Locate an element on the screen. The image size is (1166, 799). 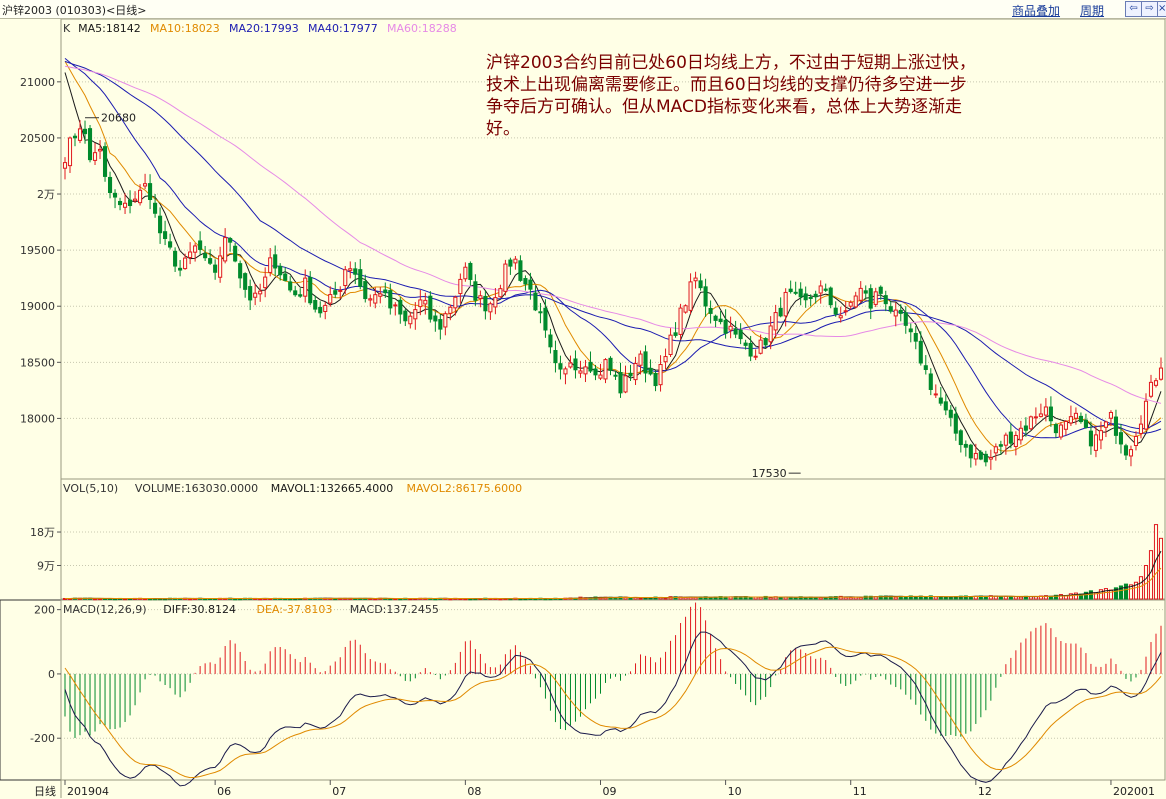
price-legend-item: MA5:18142 is located at coordinates (109, 28).